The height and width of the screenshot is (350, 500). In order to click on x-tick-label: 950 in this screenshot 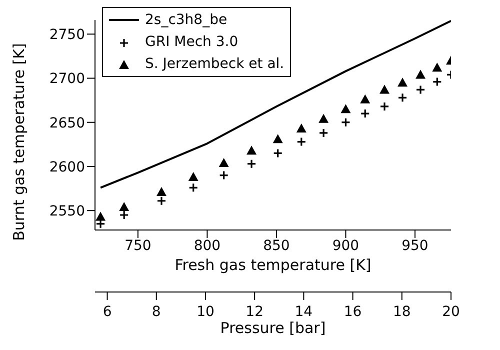, I will do `click(415, 246)`.